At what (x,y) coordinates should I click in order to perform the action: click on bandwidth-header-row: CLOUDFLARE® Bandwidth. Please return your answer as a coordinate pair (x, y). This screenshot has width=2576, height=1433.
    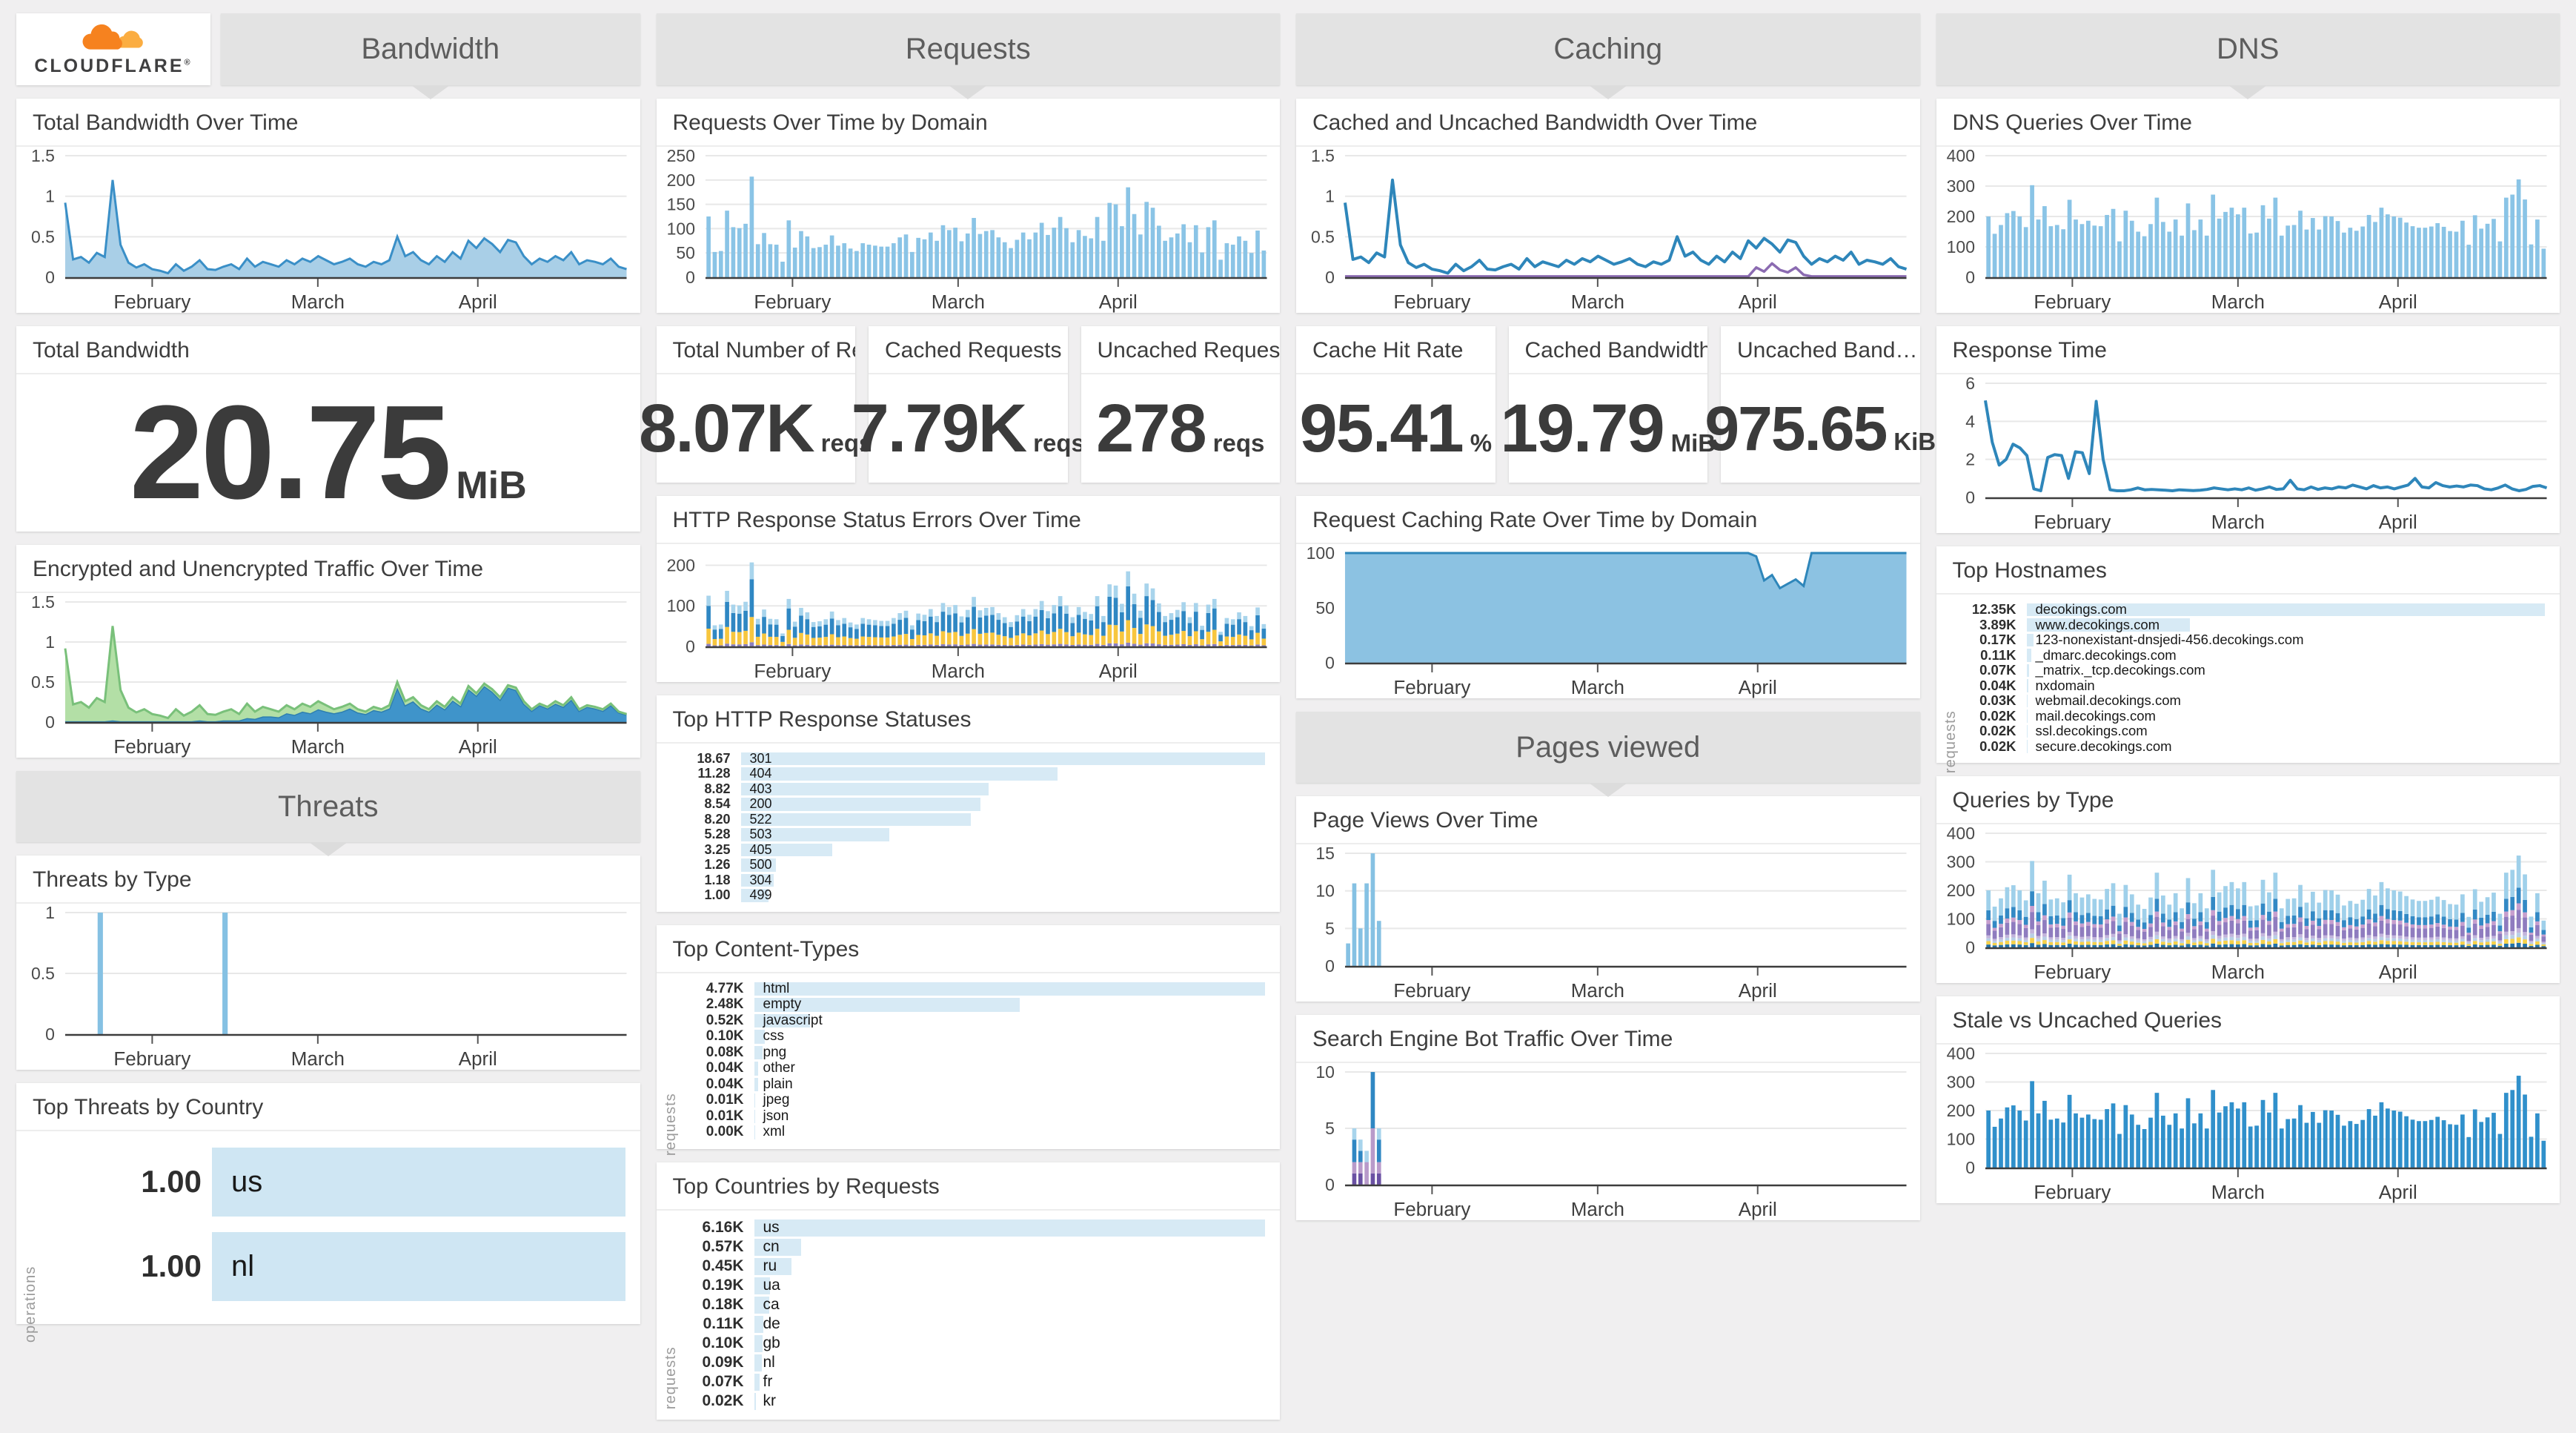
    Looking at the image, I should click on (328, 49).